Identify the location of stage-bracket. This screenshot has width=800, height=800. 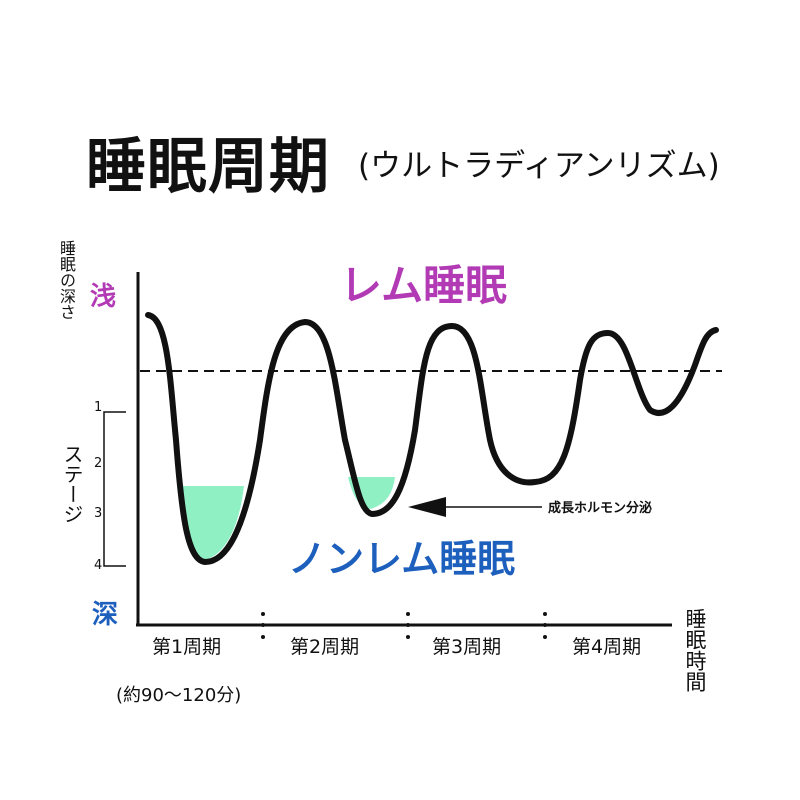
(114, 489).